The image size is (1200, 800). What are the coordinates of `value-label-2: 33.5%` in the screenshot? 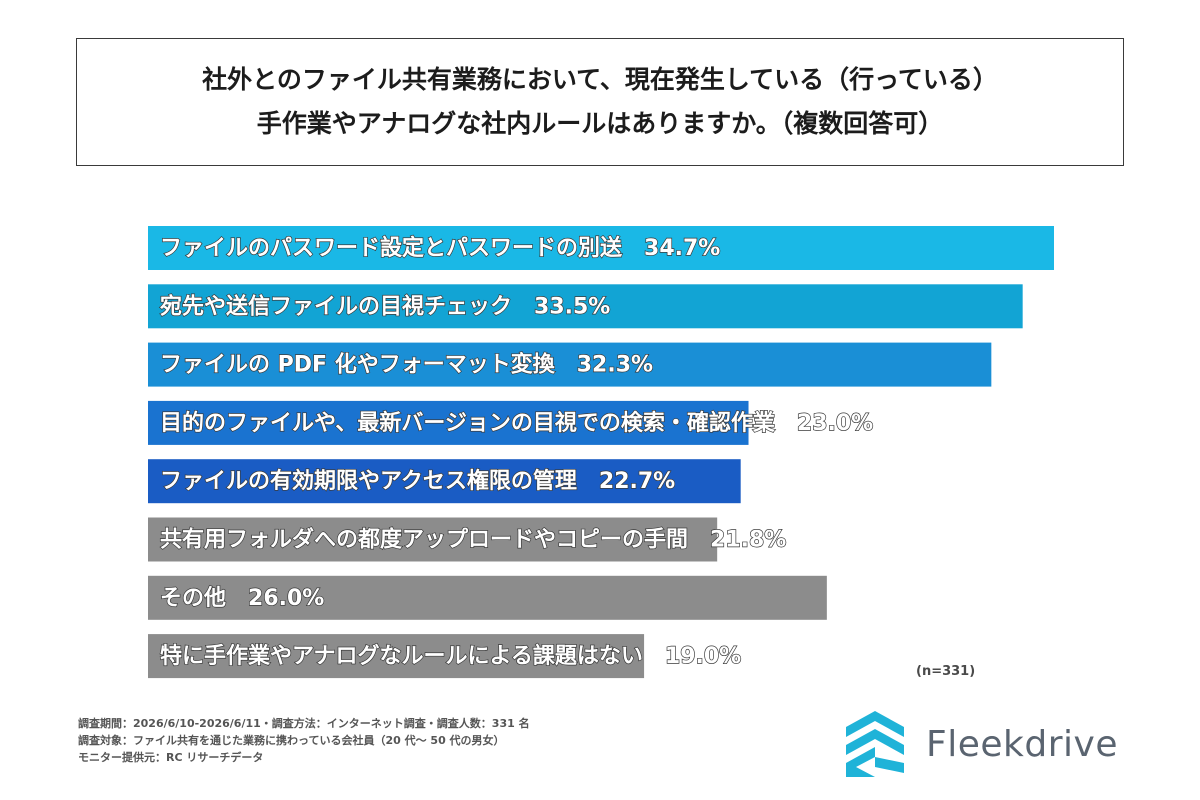 It's located at (572, 306).